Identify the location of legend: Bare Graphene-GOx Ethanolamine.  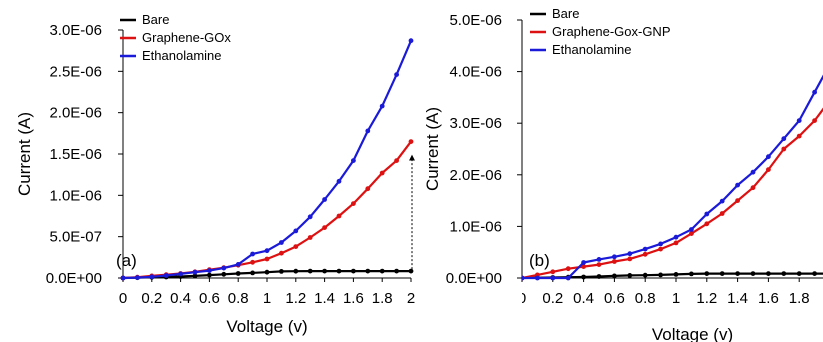
(175, 37).